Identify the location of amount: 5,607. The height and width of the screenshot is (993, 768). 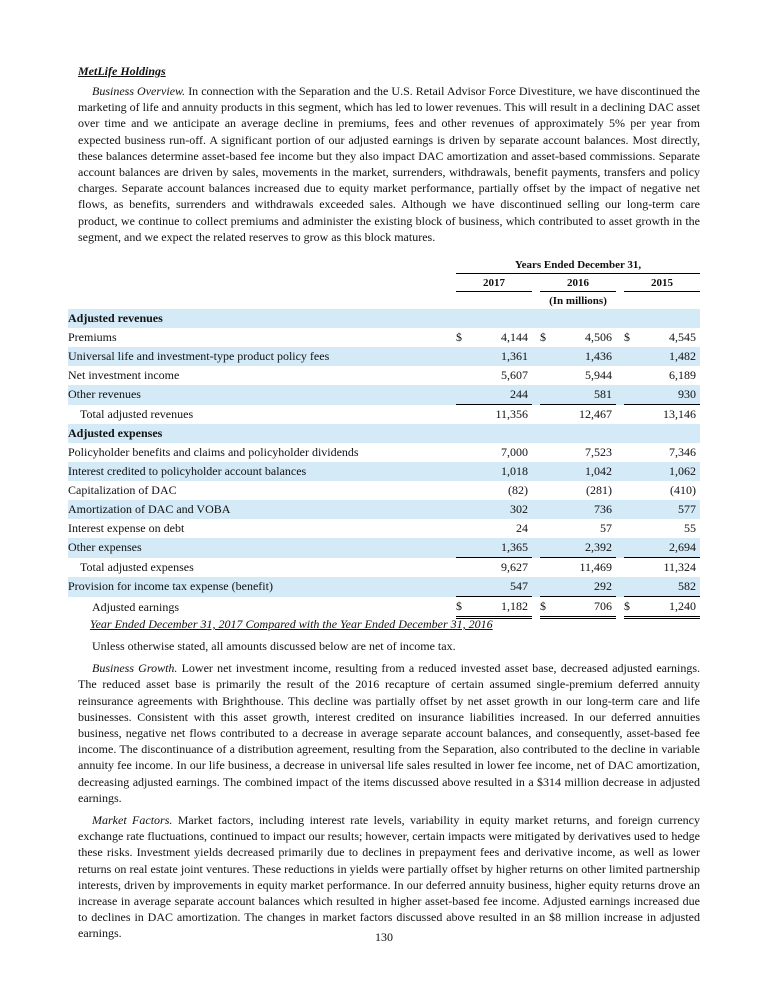
(514, 375).